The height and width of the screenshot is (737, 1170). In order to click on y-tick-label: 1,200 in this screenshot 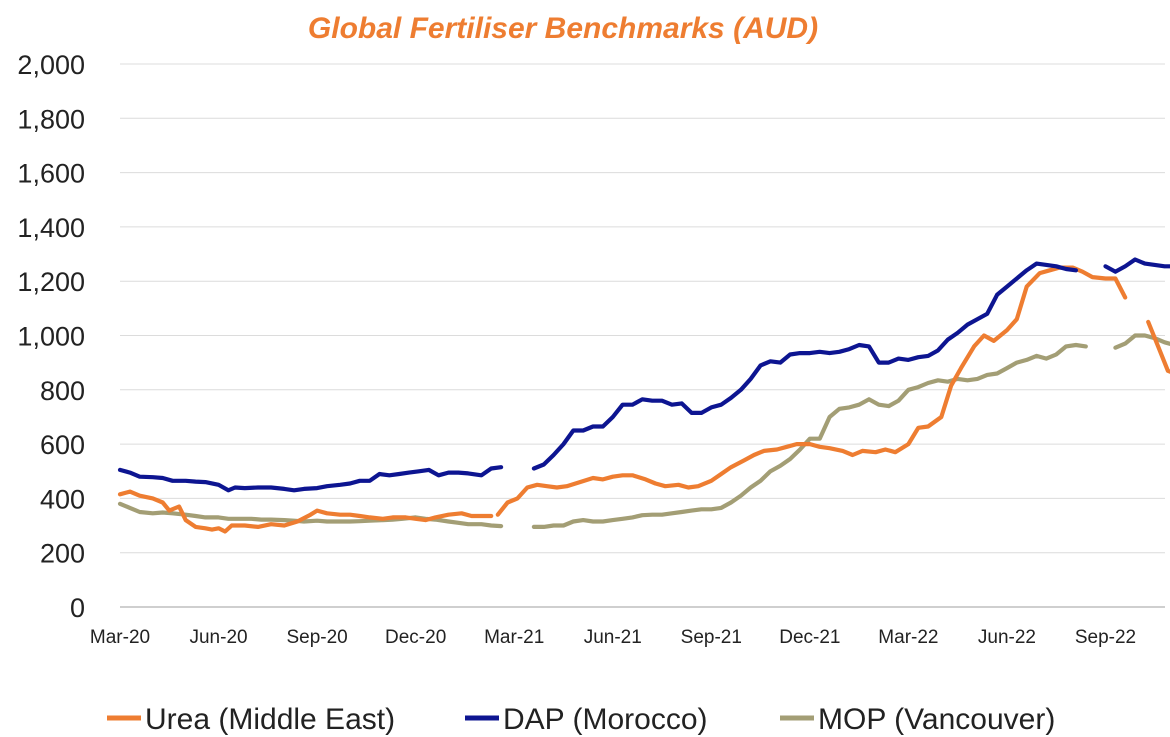, I will do `click(51, 282)`.